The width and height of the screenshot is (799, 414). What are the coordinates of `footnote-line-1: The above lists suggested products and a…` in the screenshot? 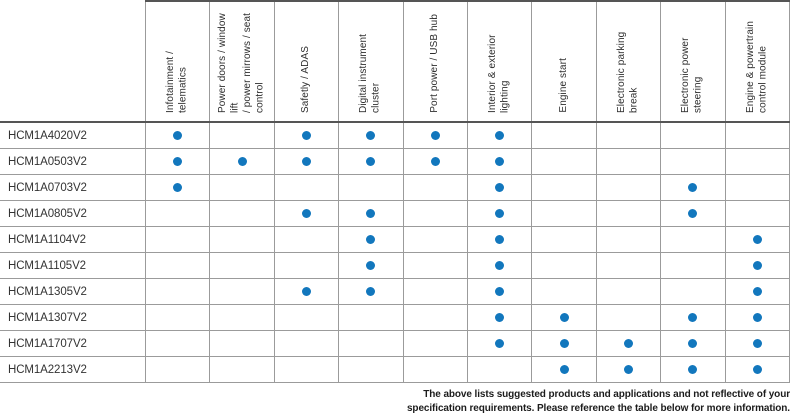 It's located at (606, 394).